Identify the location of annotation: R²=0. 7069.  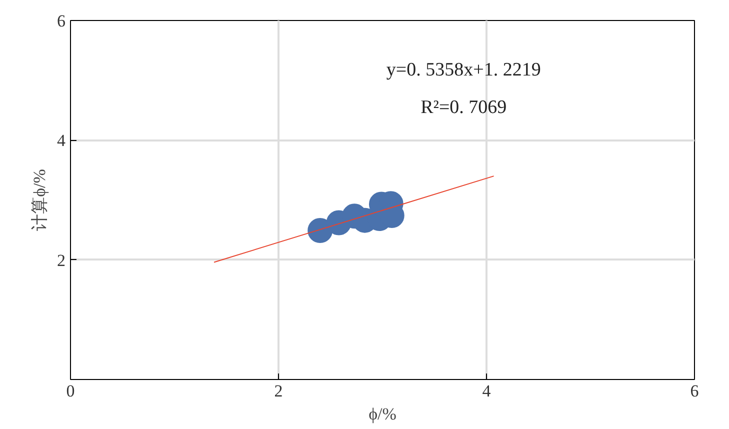
(463, 107).